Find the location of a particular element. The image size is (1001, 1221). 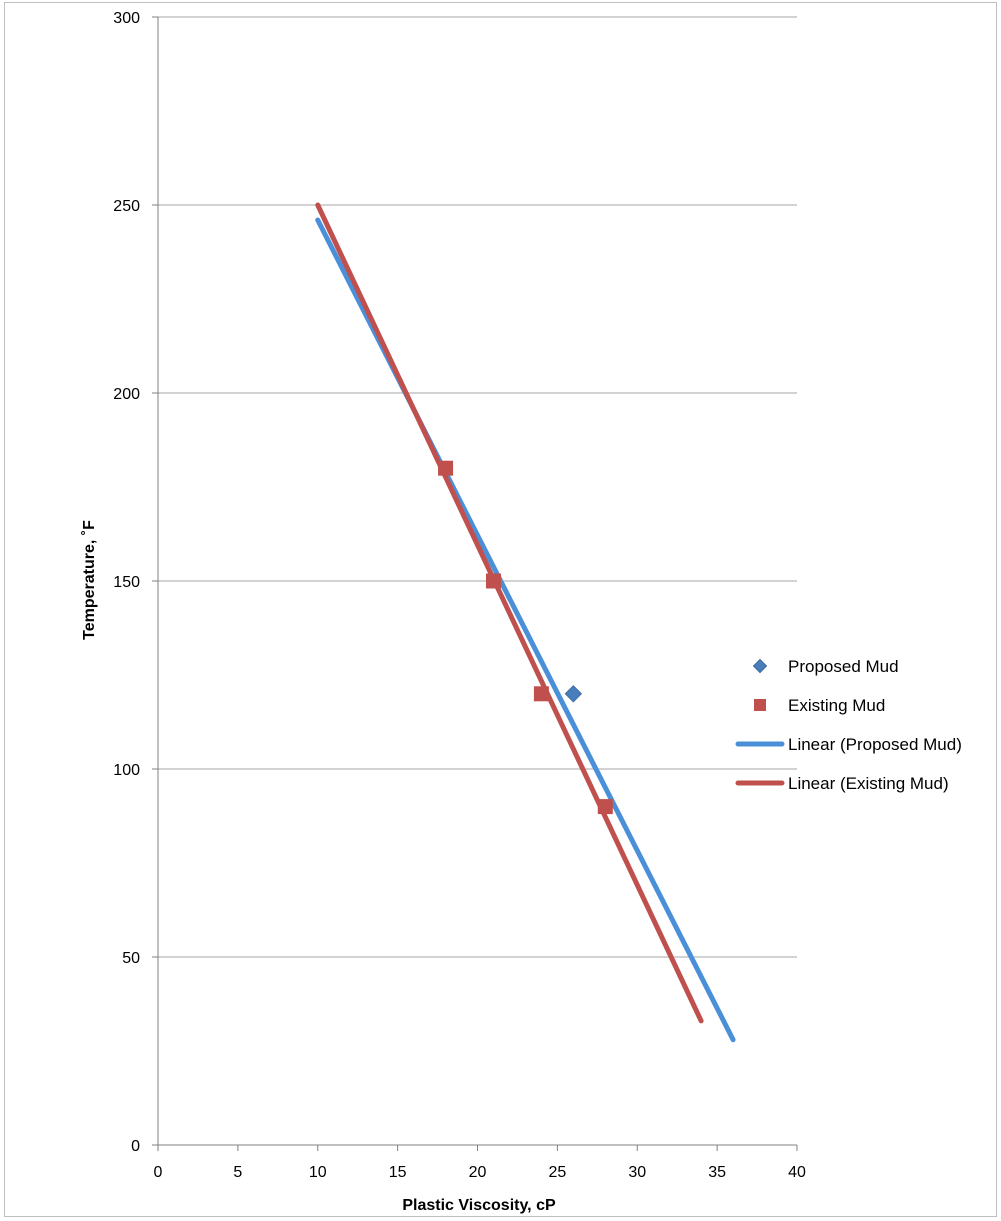

y-tick-label: 50 is located at coordinates (131, 958).